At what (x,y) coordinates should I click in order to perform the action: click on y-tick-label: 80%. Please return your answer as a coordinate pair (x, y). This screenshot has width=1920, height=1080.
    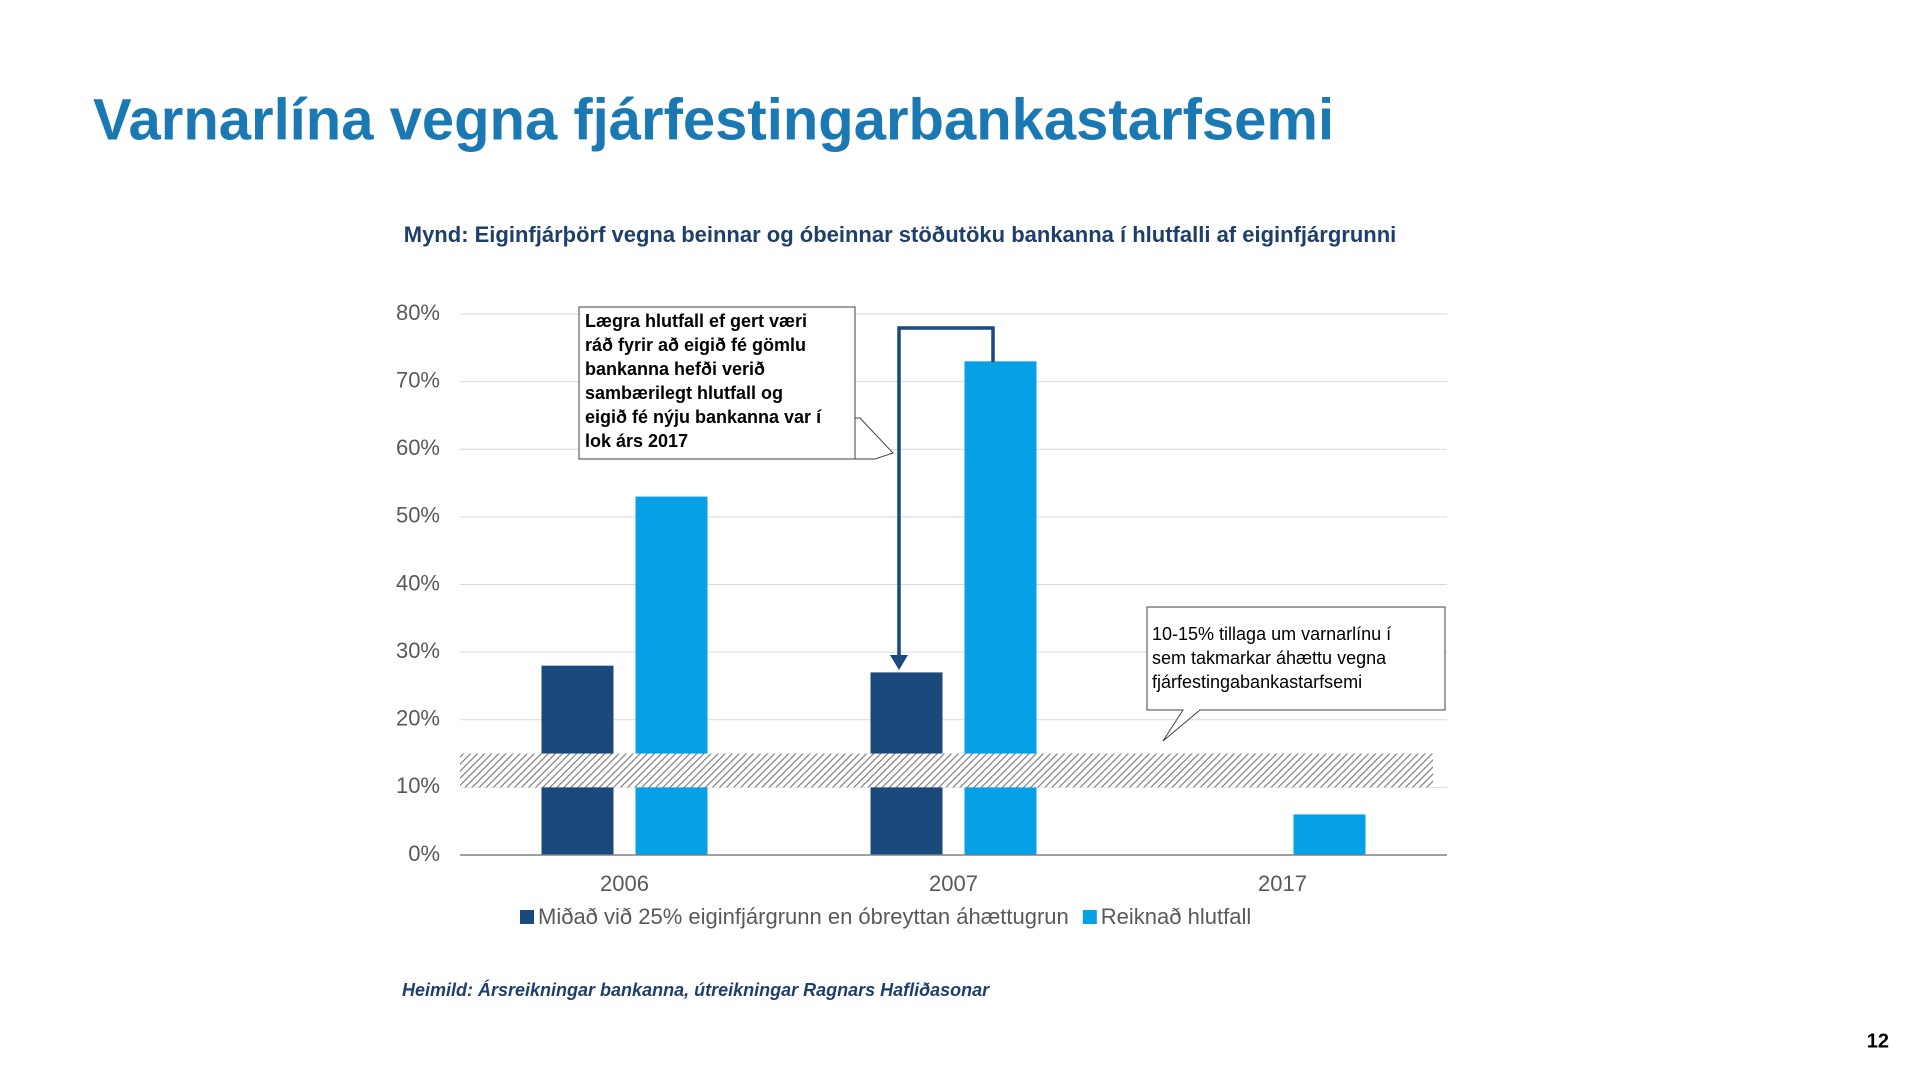
    Looking at the image, I should click on (418, 312).